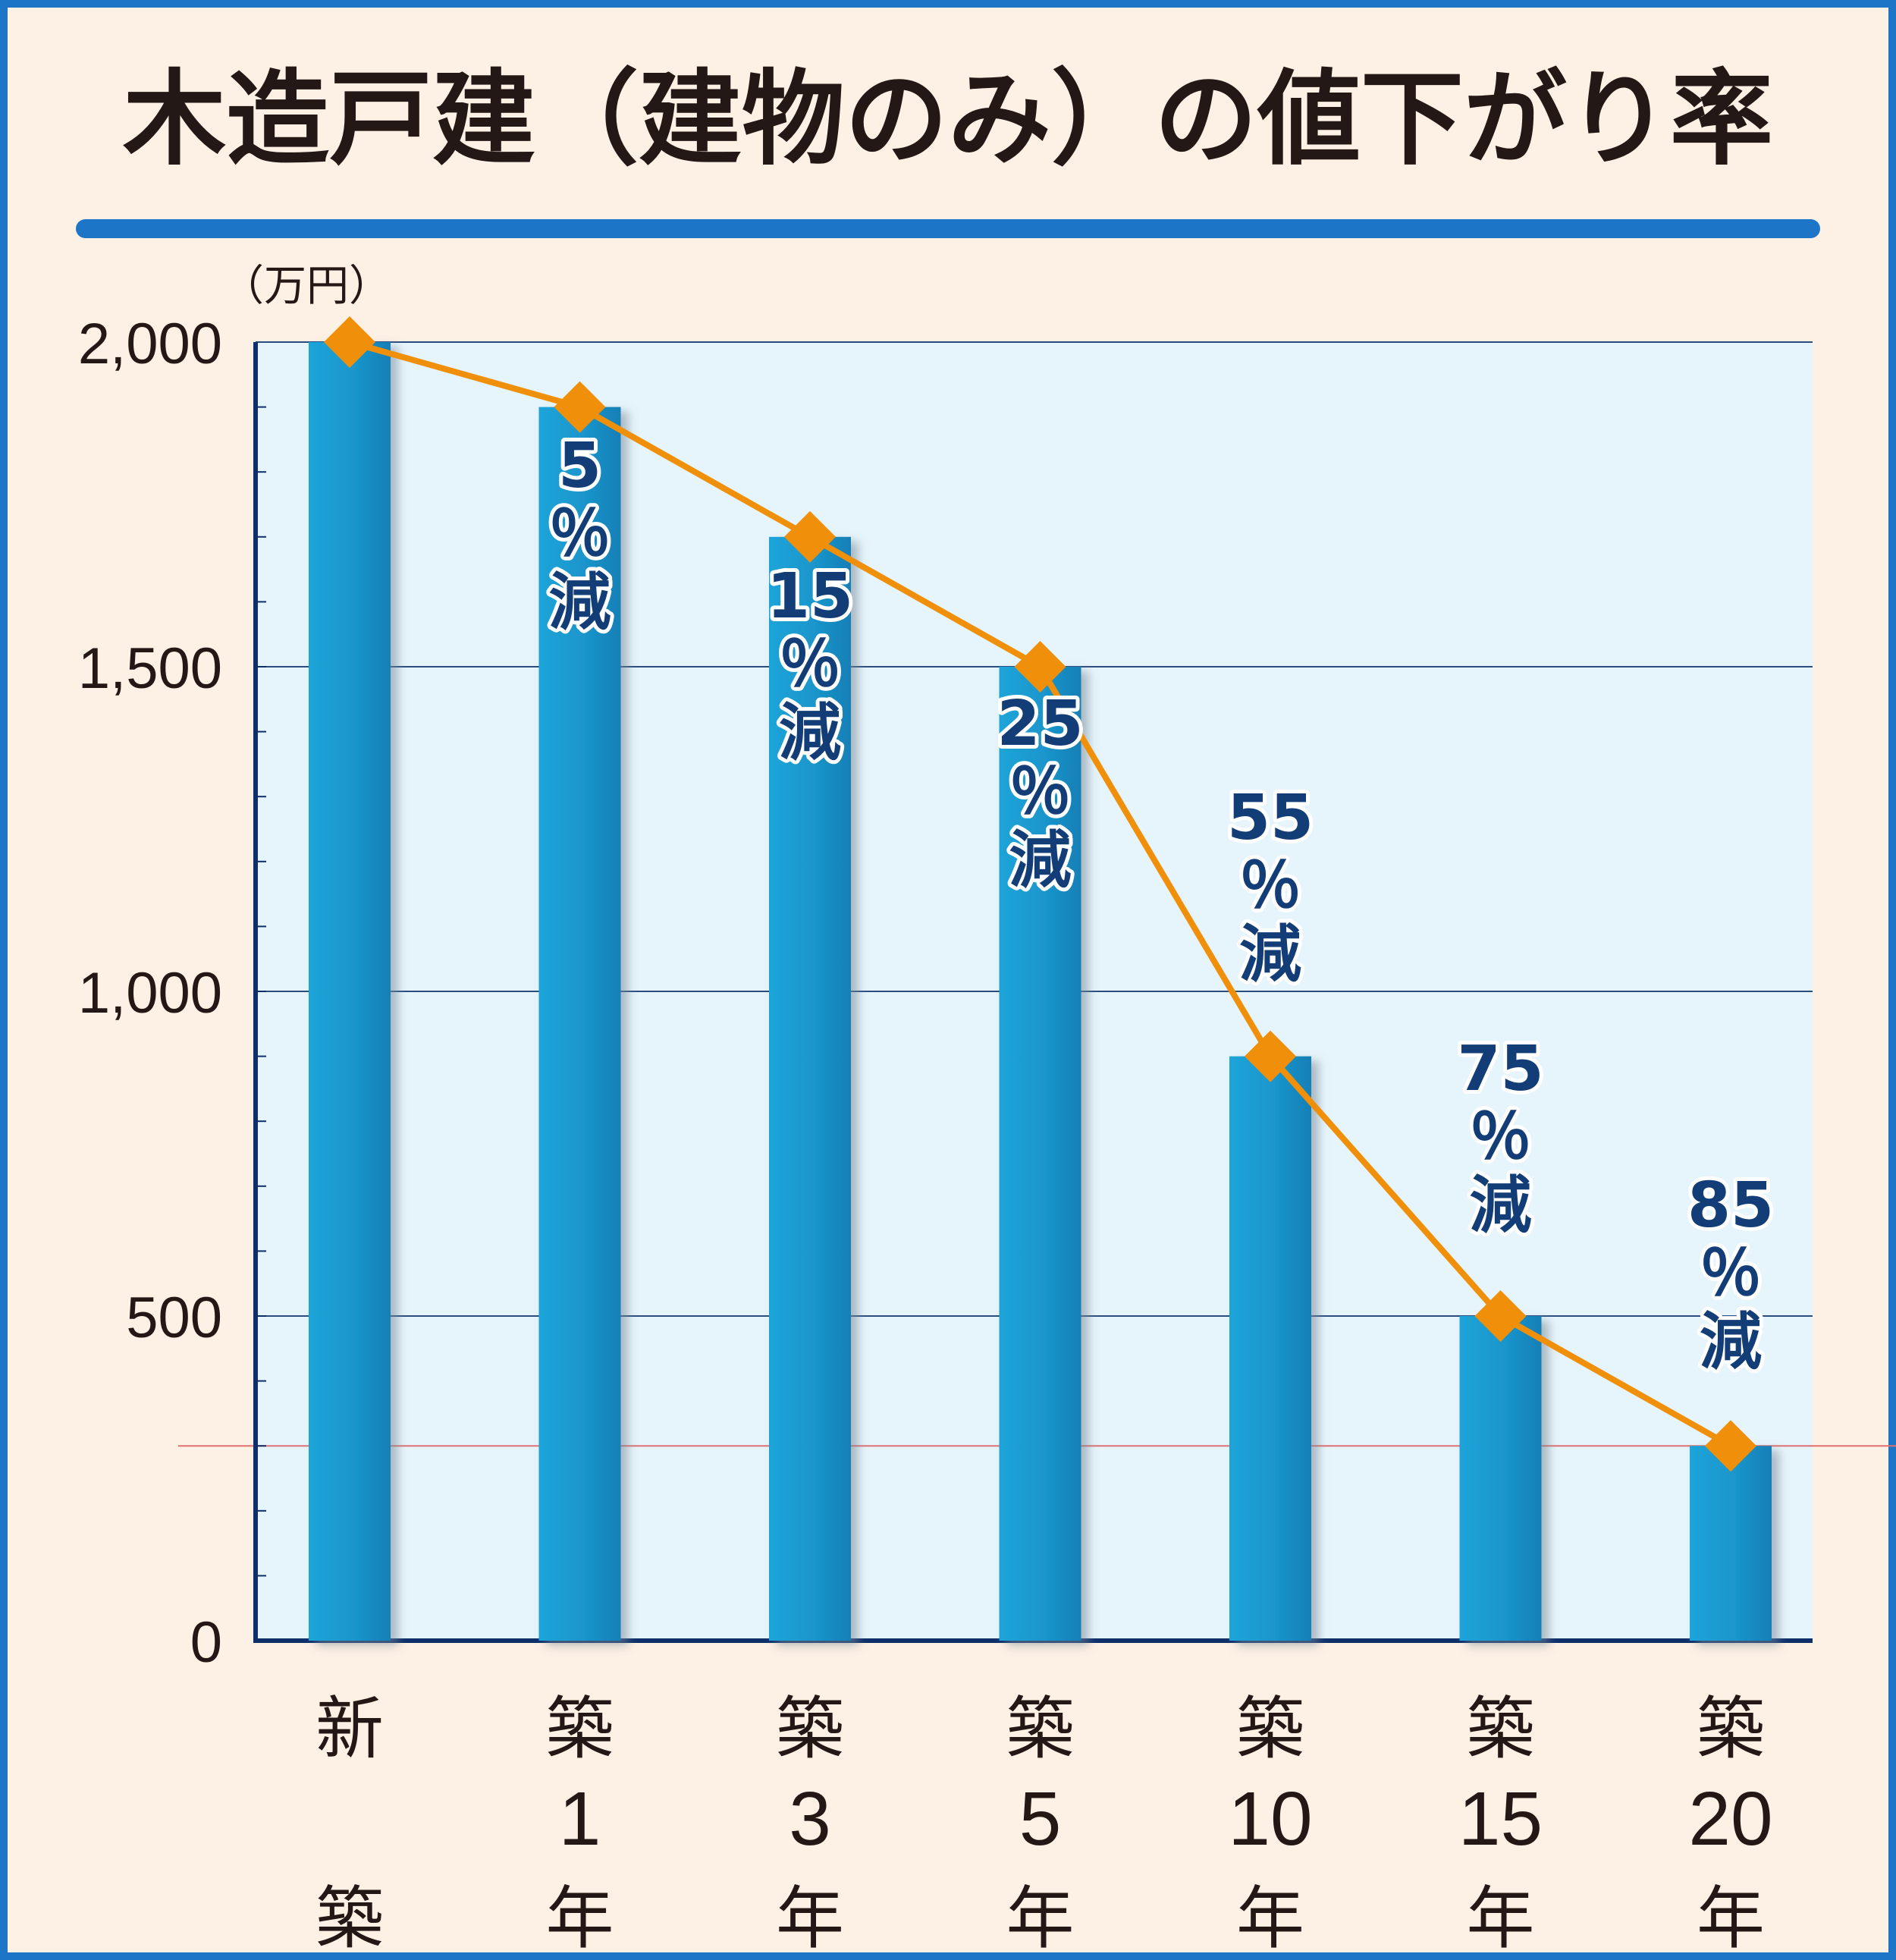 This screenshot has width=1896, height=1960. Describe the element at coordinates (206, 1642) in the screenshot. I see `y-tick-label: 0` at that location.